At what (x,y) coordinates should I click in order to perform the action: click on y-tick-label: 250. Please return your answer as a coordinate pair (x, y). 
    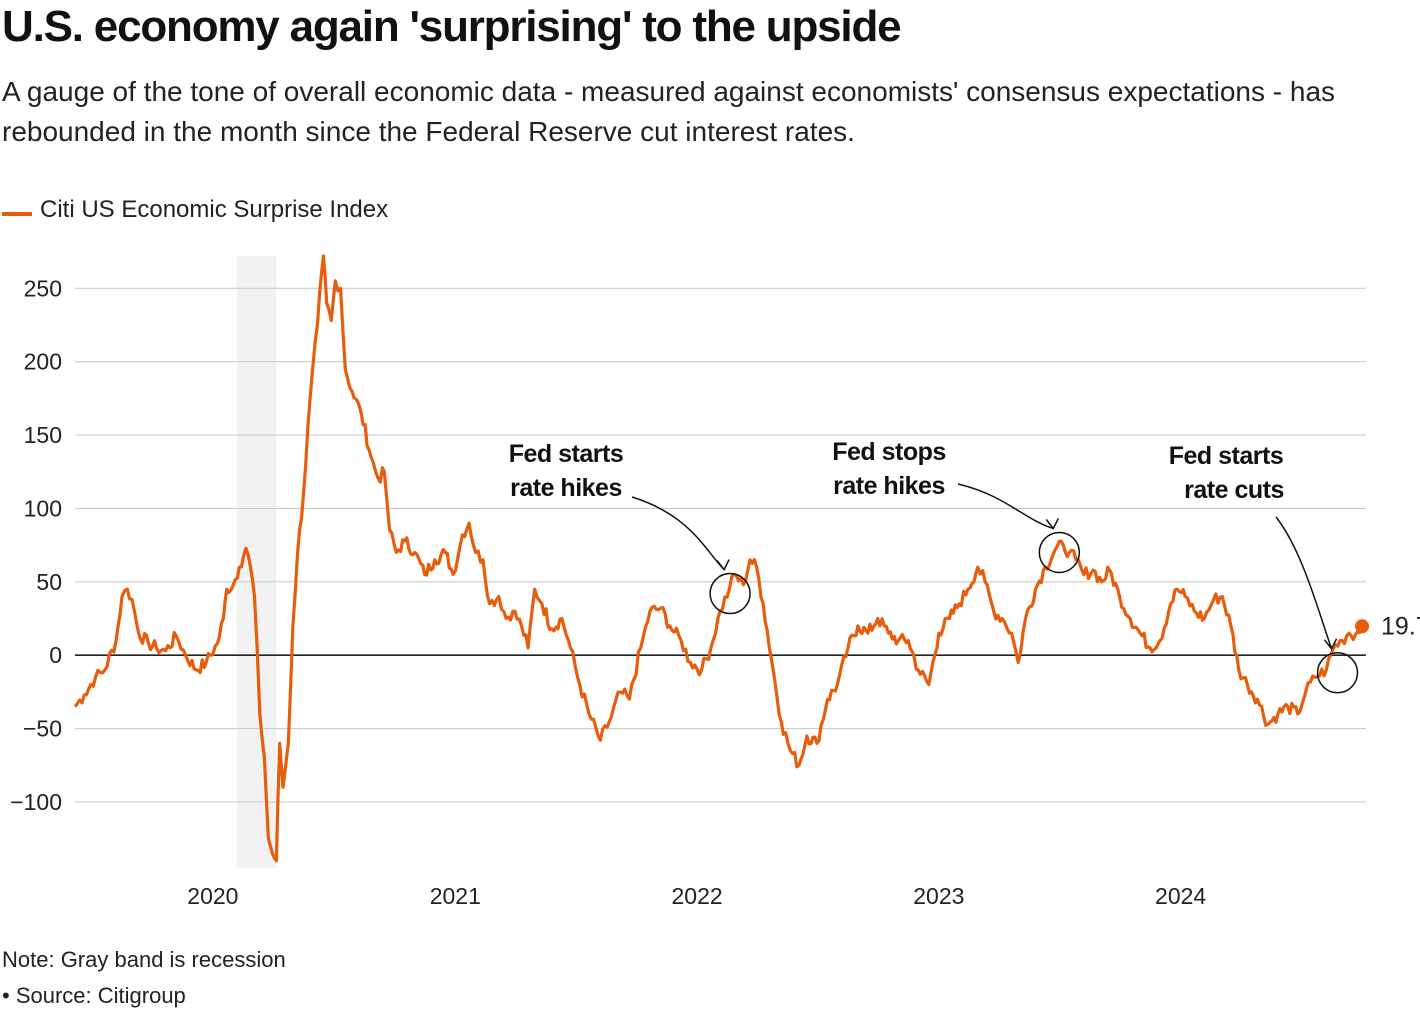
    Looking at the image, I should click on (43, 288).